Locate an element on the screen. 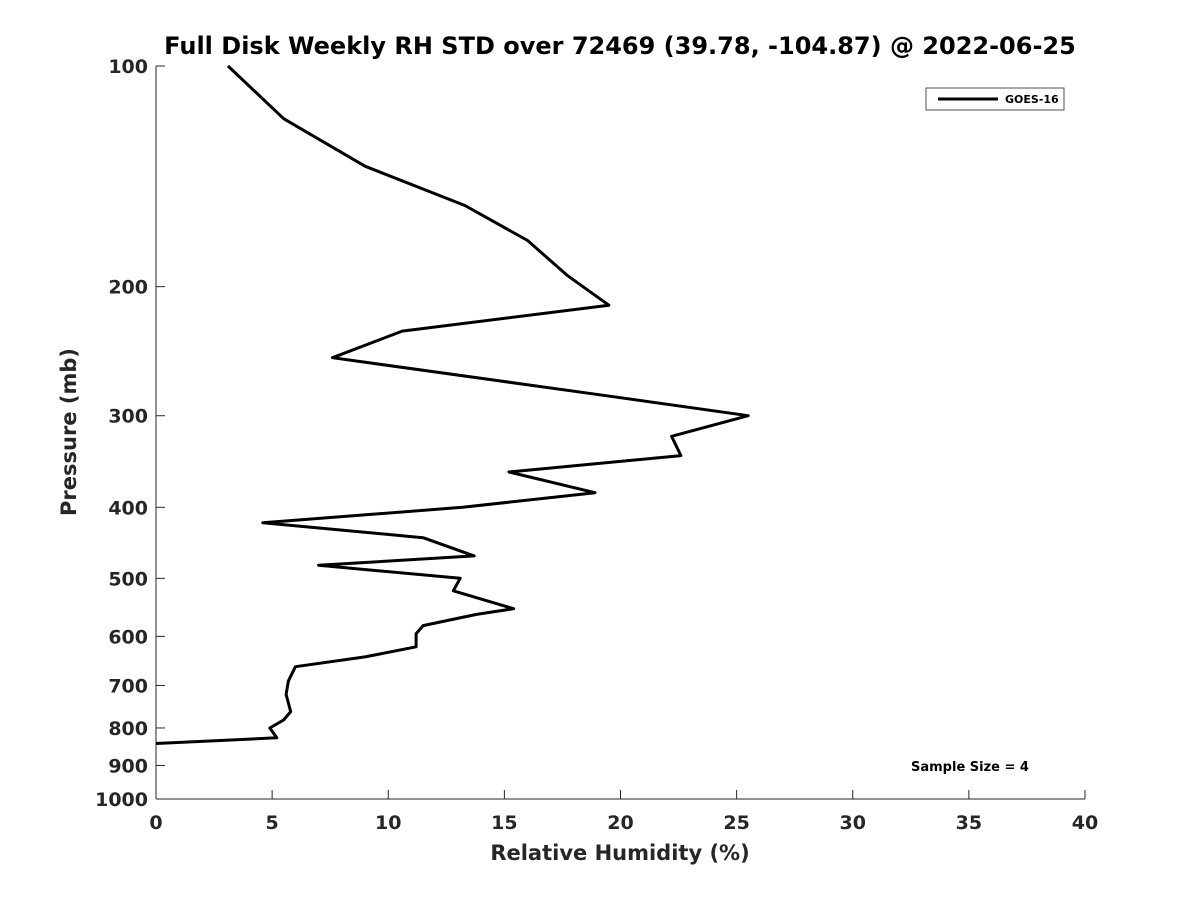  sample-size-annotation: Sample Size = 4 is located at coordinates (970, 767).